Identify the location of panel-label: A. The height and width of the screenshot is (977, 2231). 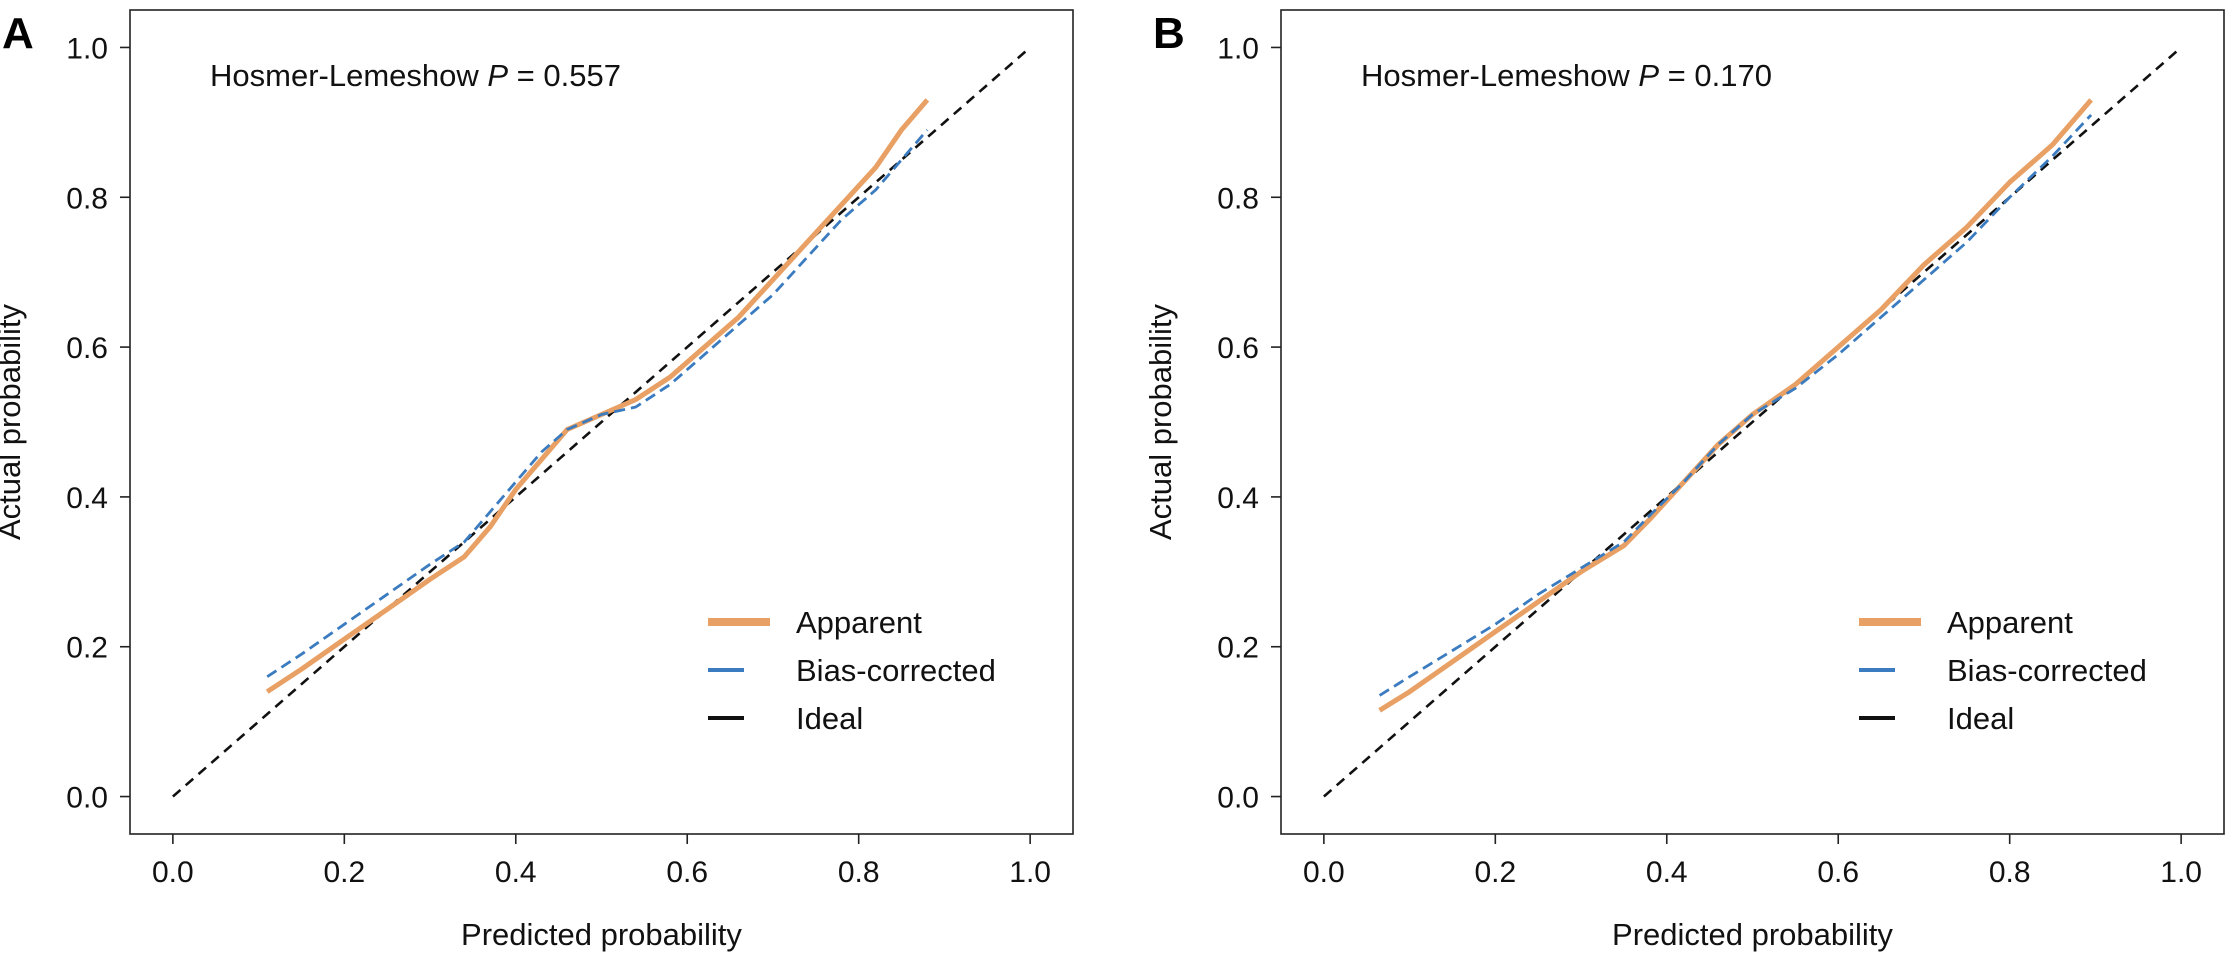
(18, 33).